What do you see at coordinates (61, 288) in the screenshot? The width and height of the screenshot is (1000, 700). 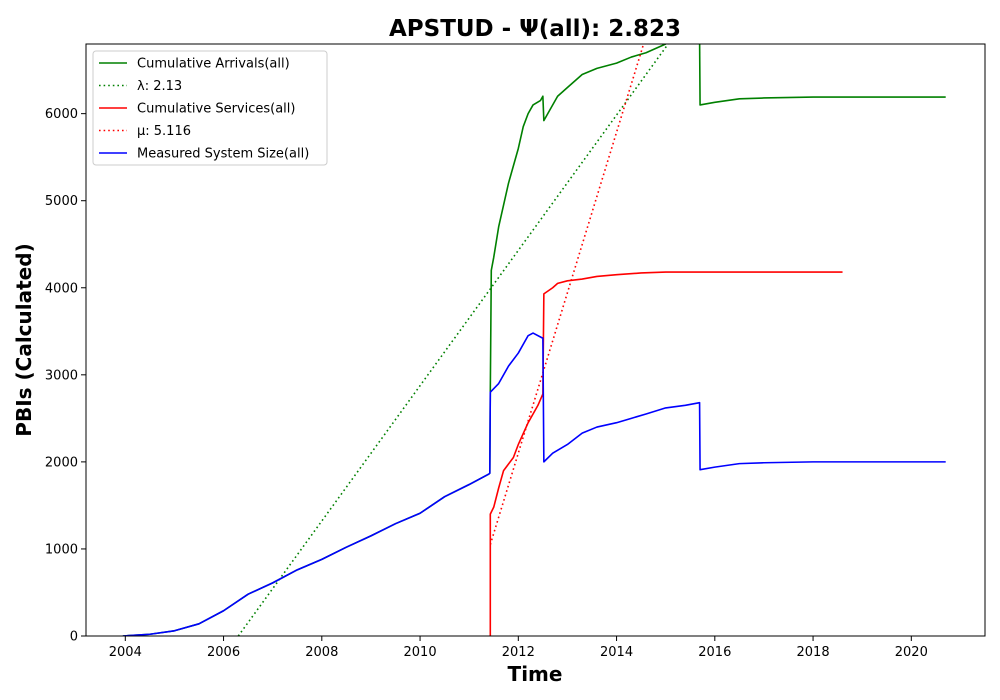 I see `y-tick-label: 4000` at bounding box center [61, 288].